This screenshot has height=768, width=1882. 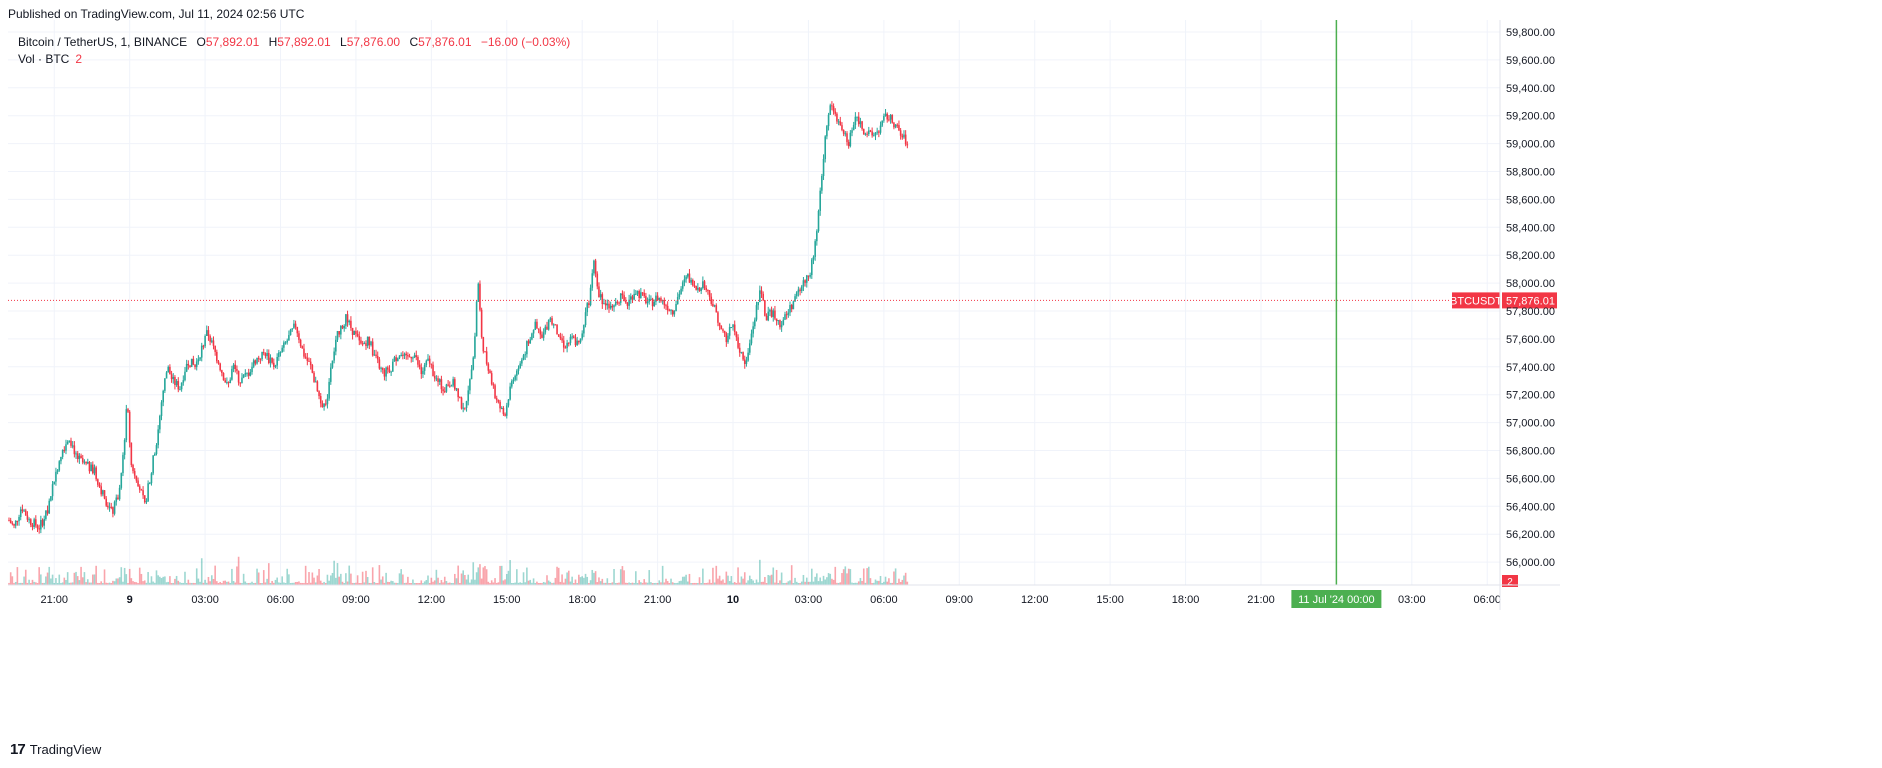 I want to click on price-tick-label: 56,000.00, so click(x=1530, y=563).